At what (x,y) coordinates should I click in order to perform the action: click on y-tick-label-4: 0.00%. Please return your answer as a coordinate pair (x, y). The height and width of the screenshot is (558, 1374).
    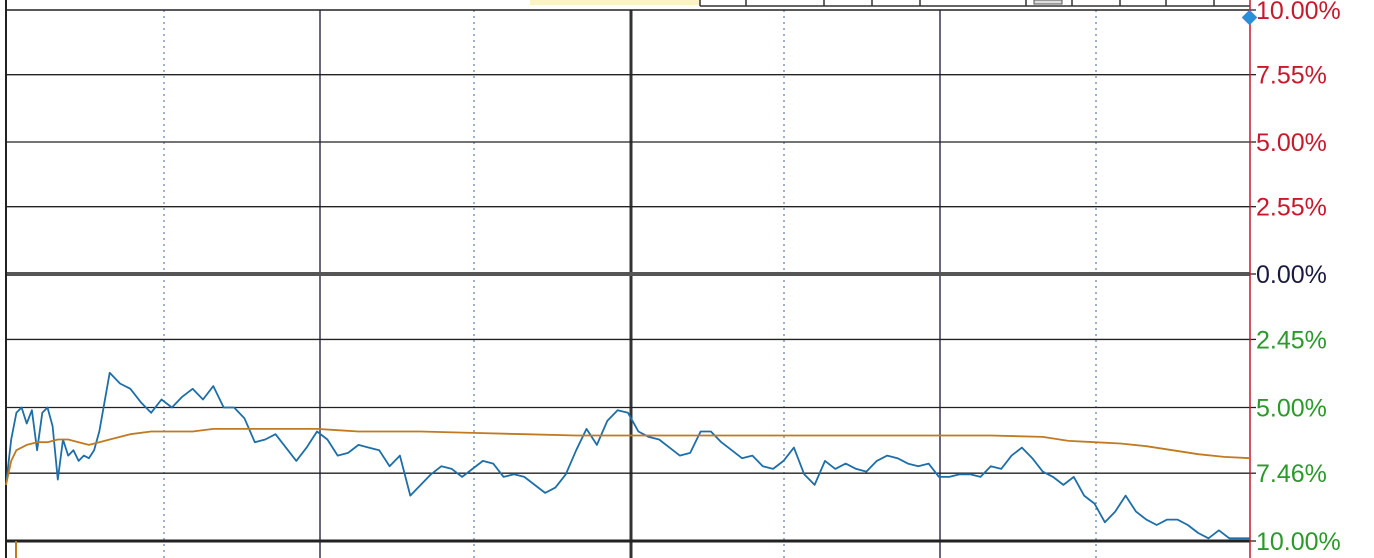
    Looking at the image, I should click on (1291, 275).